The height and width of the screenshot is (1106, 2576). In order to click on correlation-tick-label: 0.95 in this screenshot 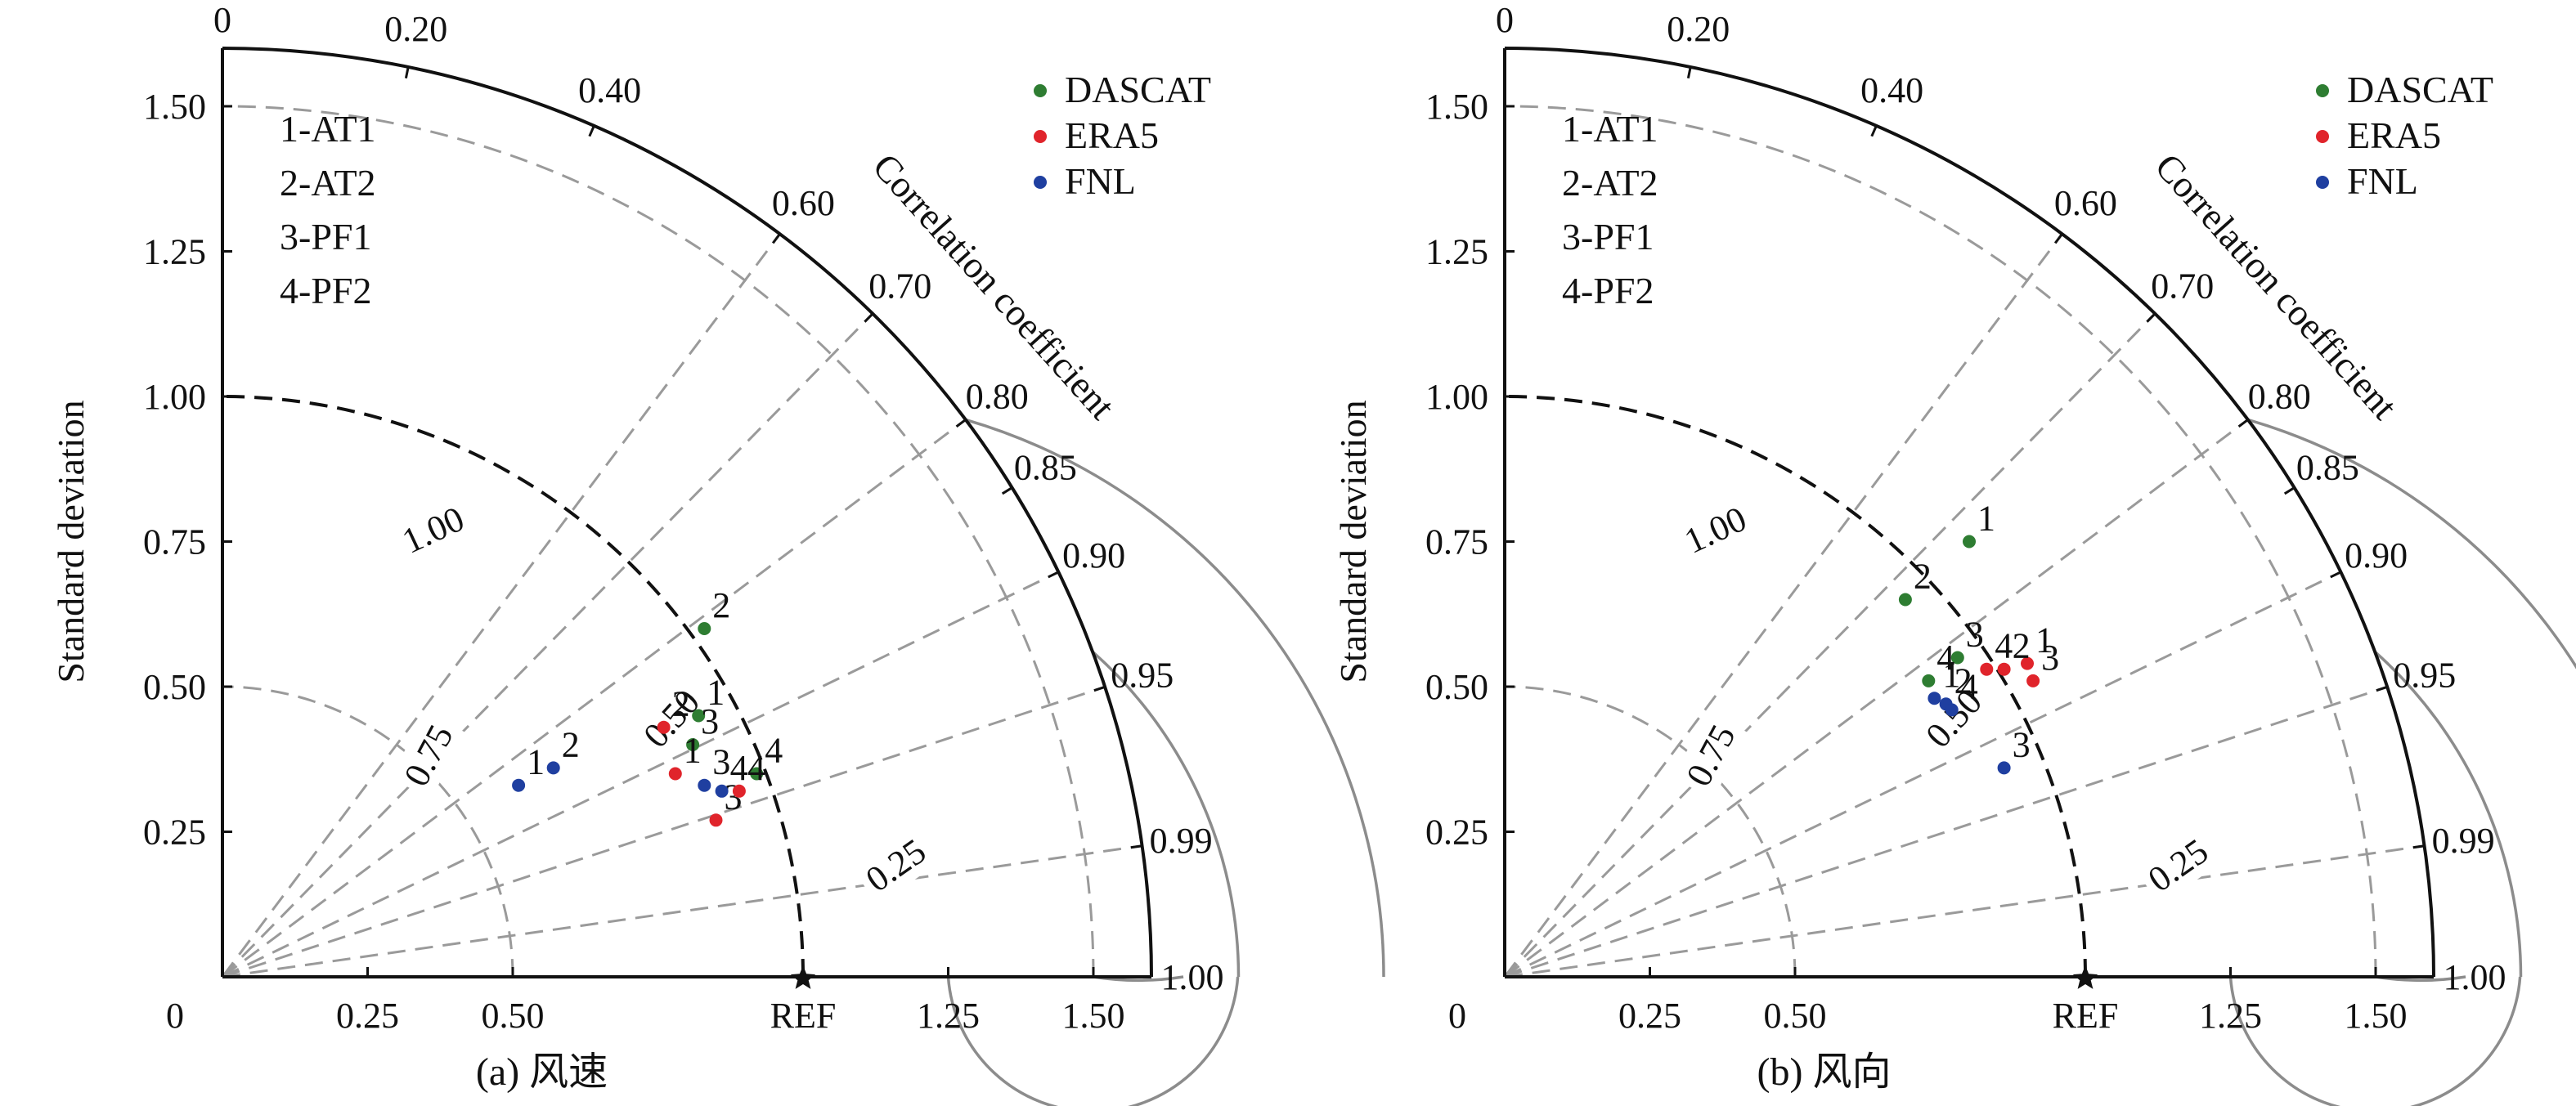, I will do `click(2424, 675)`.